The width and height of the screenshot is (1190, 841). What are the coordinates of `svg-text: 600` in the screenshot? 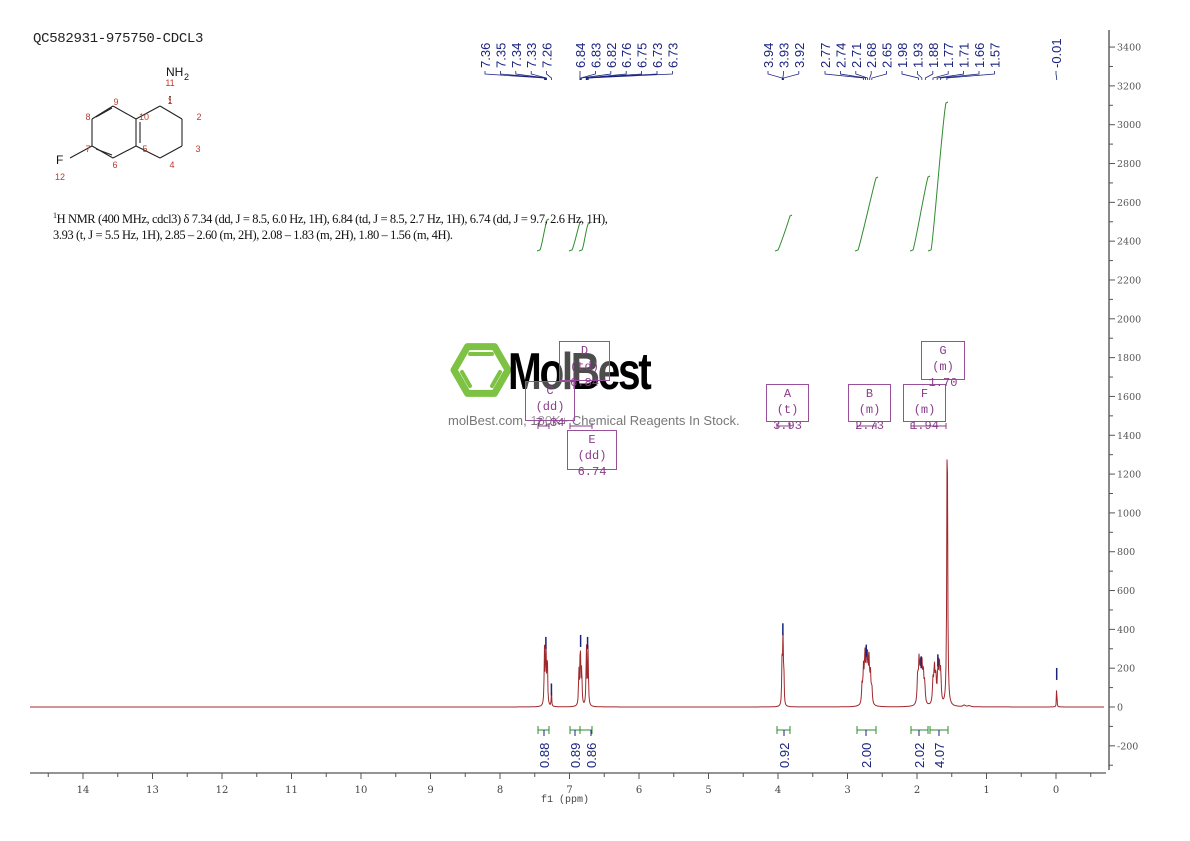 It's located at (1126, 591).